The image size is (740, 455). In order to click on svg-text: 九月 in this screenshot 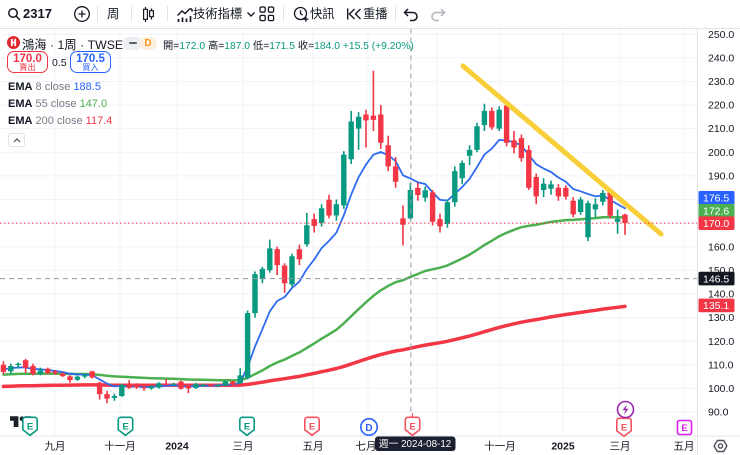, I will do `click(55, 447)`.